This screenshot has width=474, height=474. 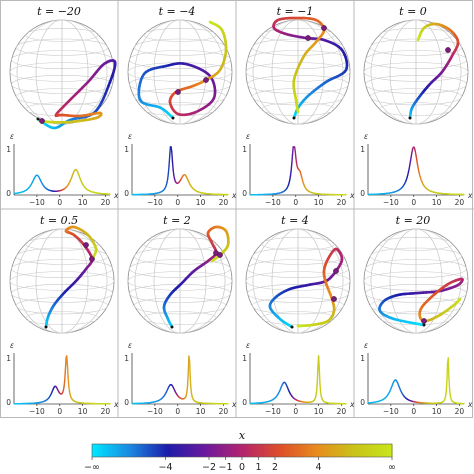 What do you see at coordinates (295, 220) in the screenshot?
I see `time-label: t = 4` at bounding box center [295, 220].